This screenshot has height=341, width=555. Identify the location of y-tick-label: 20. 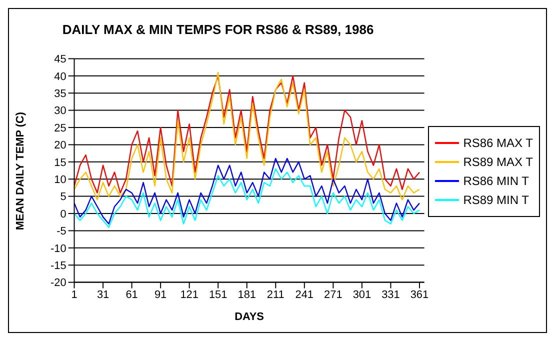
(60, 146).